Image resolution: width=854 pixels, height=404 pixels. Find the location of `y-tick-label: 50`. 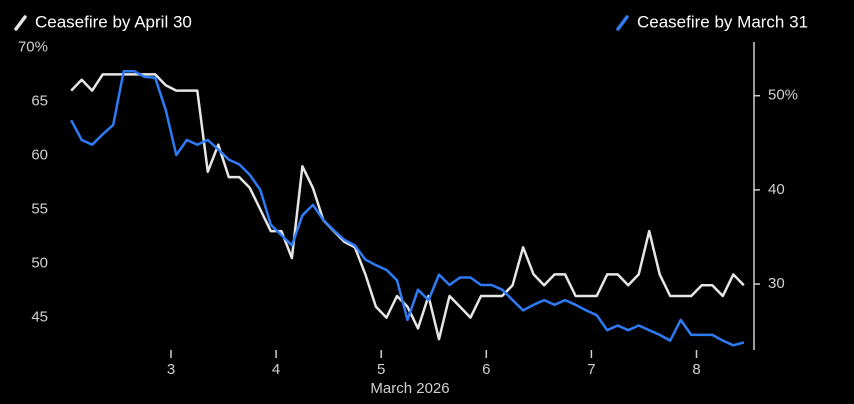

y-tick-label: 50 is located at coordinates (39, 263).